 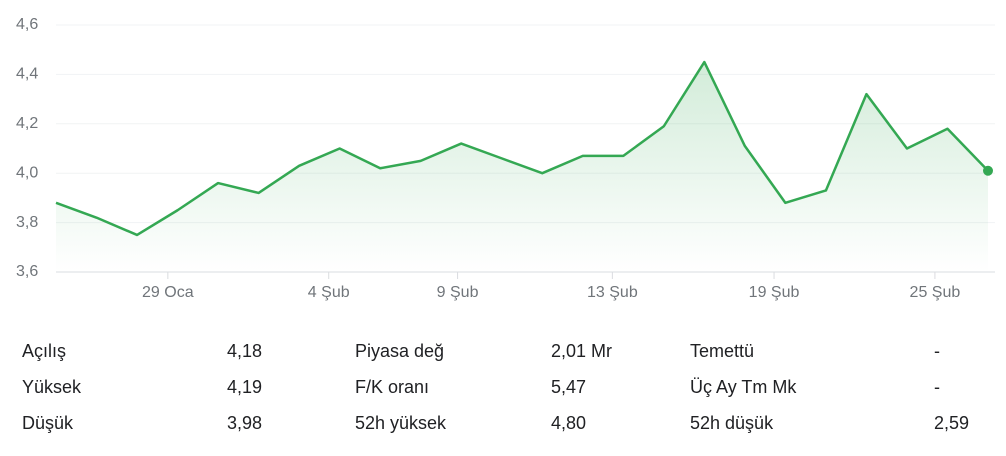 What do you see at coordinates (935, 292) in the screenshot?
I see `x-tick-label: 25 Şub` at bounding box center [935, 292].